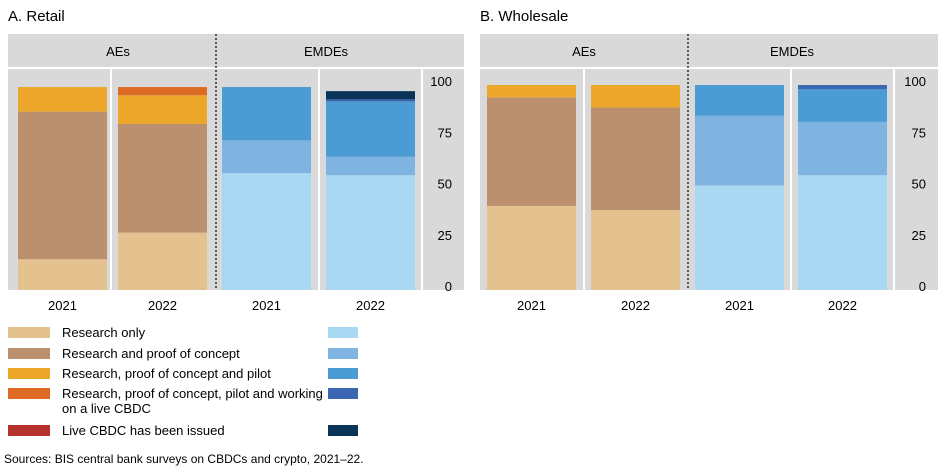 The image size is (946, 473). Describe the element at coordinates (45, 16) in the screenshot. I see `panel-a-name: Retail` at that location.